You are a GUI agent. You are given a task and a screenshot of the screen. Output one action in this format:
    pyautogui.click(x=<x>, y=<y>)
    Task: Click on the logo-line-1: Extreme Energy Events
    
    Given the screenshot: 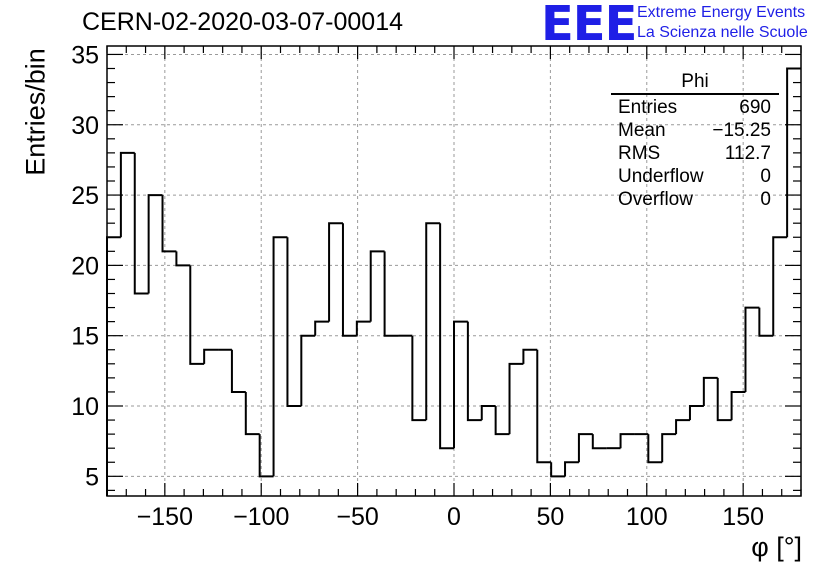 What is the action you would take?
    pyautogui.click(x=721, y=12)
    